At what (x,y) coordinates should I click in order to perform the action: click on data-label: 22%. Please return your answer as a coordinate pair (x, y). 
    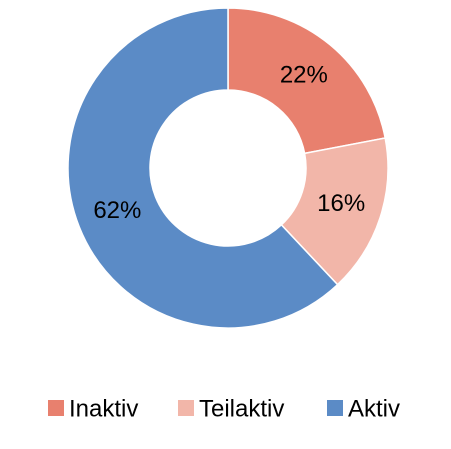
    Looking at the image, I should click on (304, 75).